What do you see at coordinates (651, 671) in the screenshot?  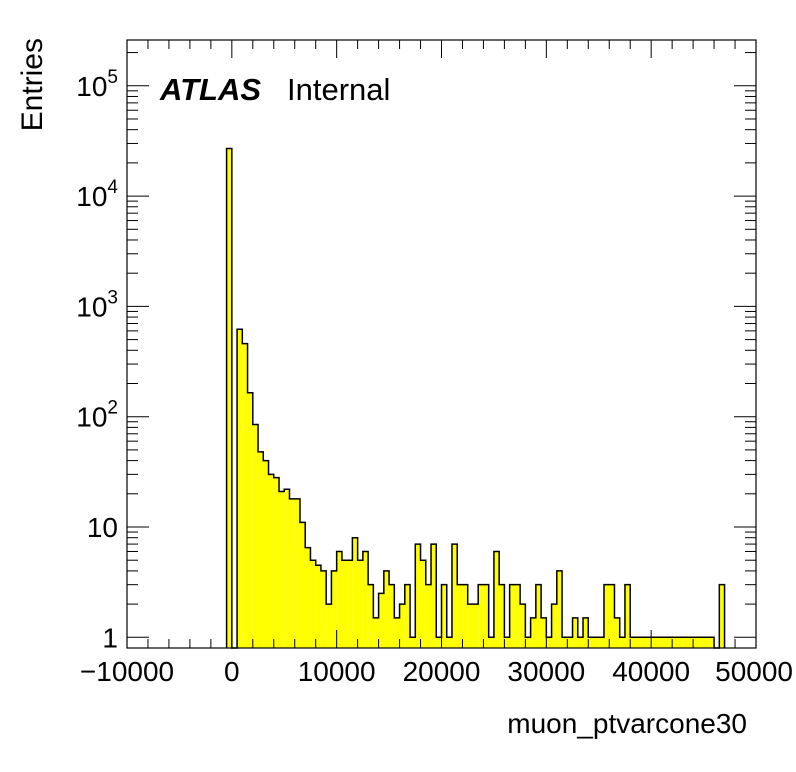 I see `x-tick-label: 40000` at bounding box center [651, 671].